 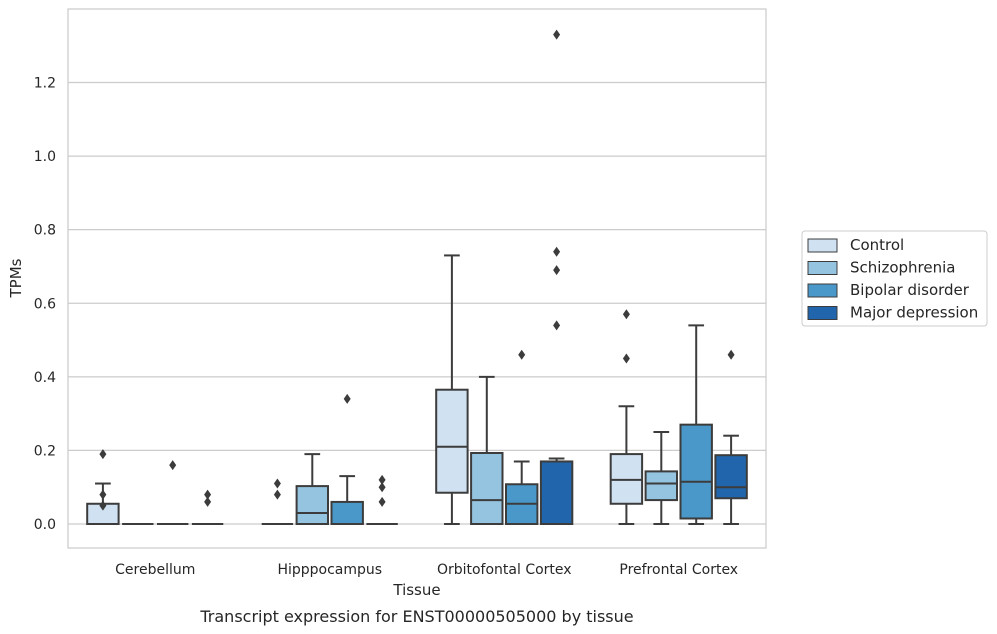 I want to click on x-tick-label: Cerebellum, so click(x=155, y=570).